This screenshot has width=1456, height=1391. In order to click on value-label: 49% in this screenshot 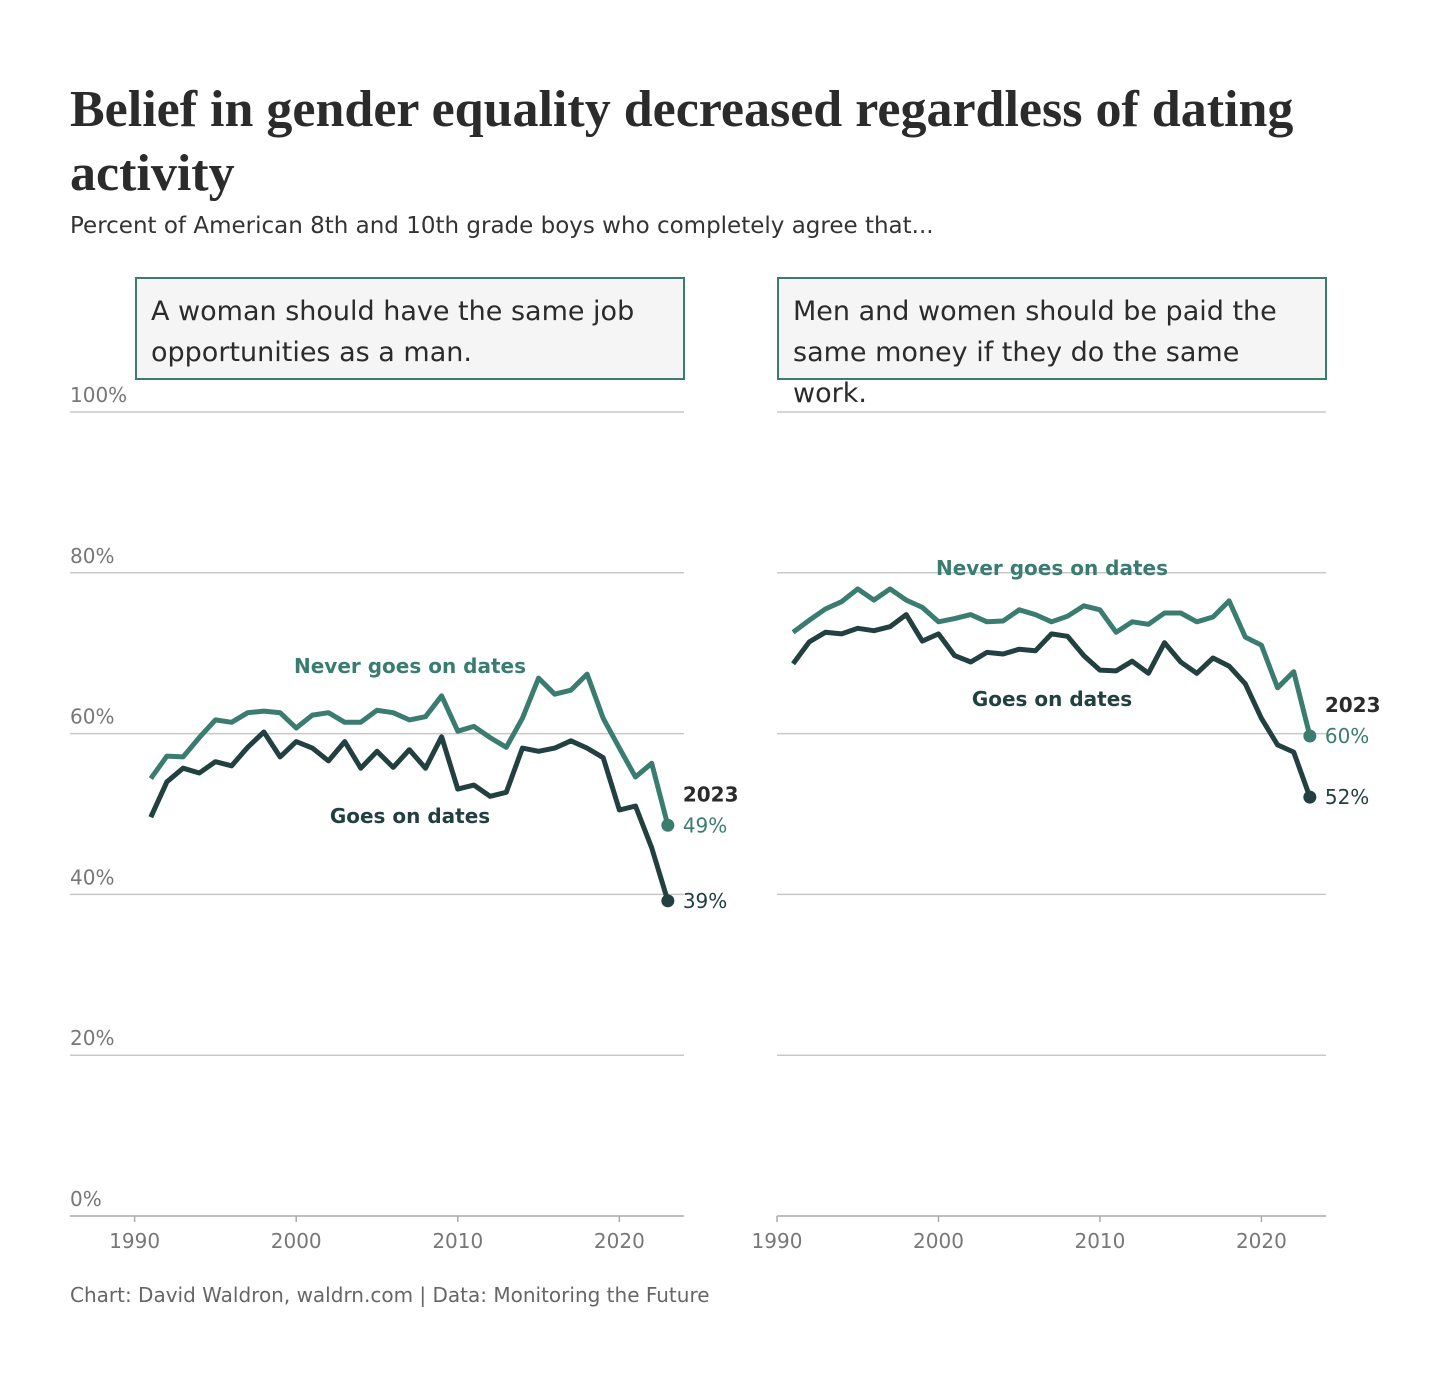, I will do `click(705, 825)`.